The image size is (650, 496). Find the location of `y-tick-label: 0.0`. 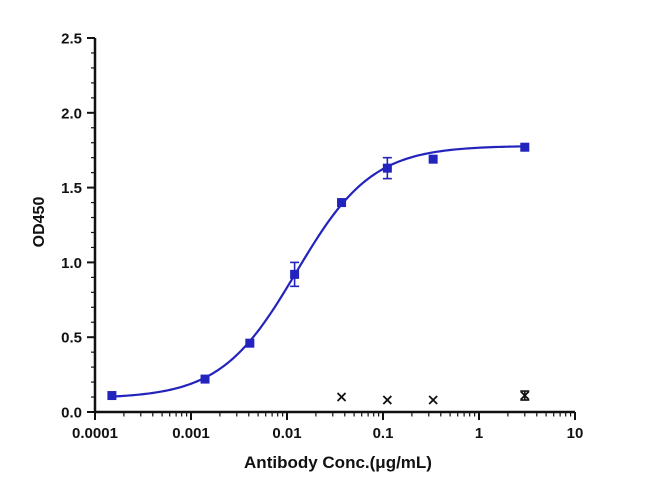

y-tick-label: 0.0 is located at coordinates (71, 413).